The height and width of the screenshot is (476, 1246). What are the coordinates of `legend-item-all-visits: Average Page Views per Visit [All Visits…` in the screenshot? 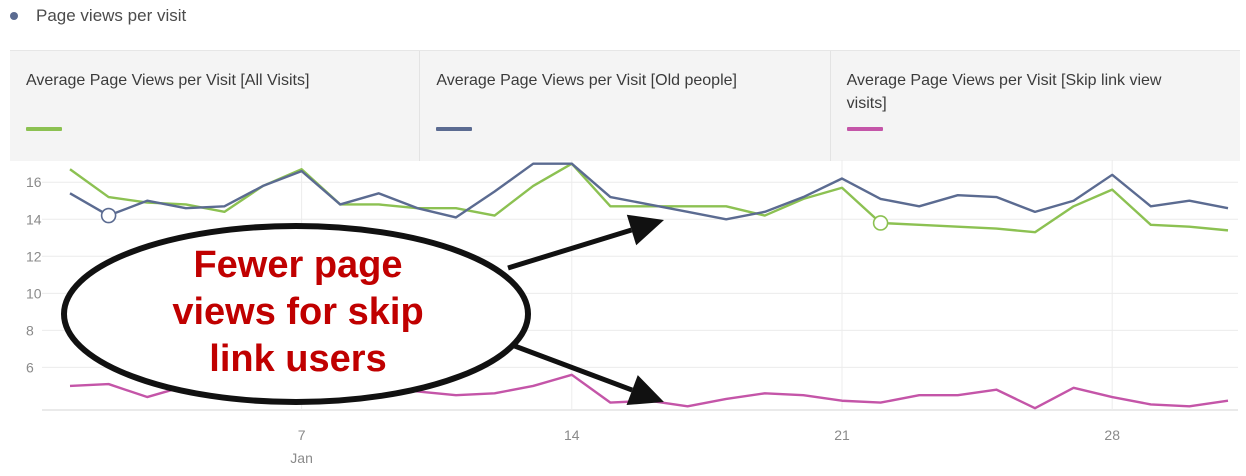 It's located at (215, 106).